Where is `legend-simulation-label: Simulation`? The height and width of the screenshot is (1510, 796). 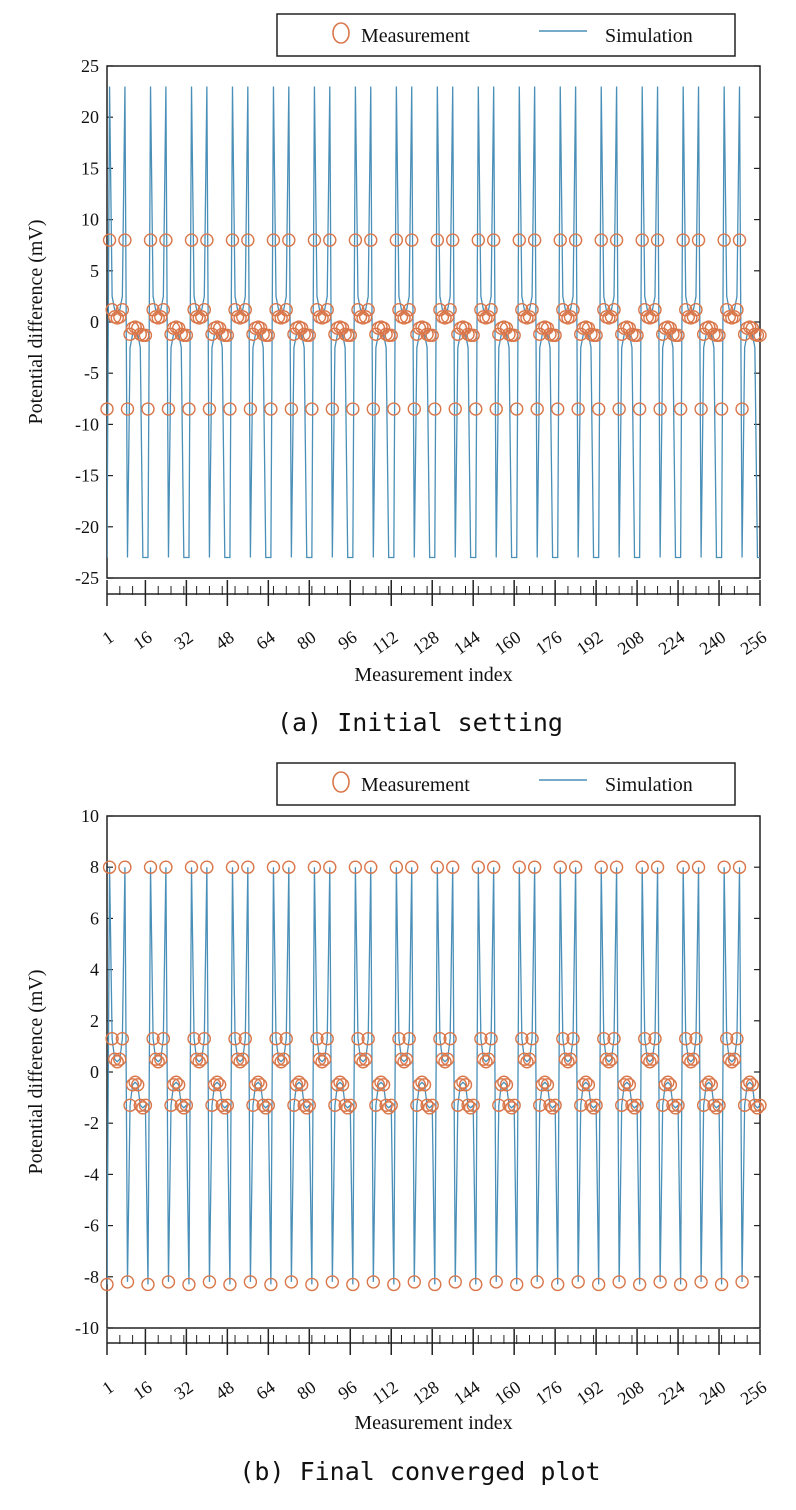 legend-simulation-label: Simulation is located at coordinates (649, 36).